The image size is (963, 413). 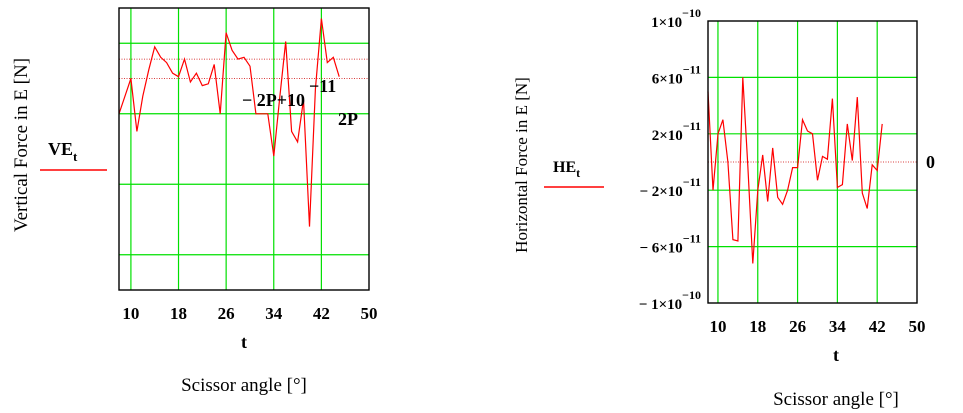 What do you see at coordinates (521, 165) in the screenshot?
I see `right-y-axis-title: Horizontal Force in E [N]` at bounding box center [521, 165].